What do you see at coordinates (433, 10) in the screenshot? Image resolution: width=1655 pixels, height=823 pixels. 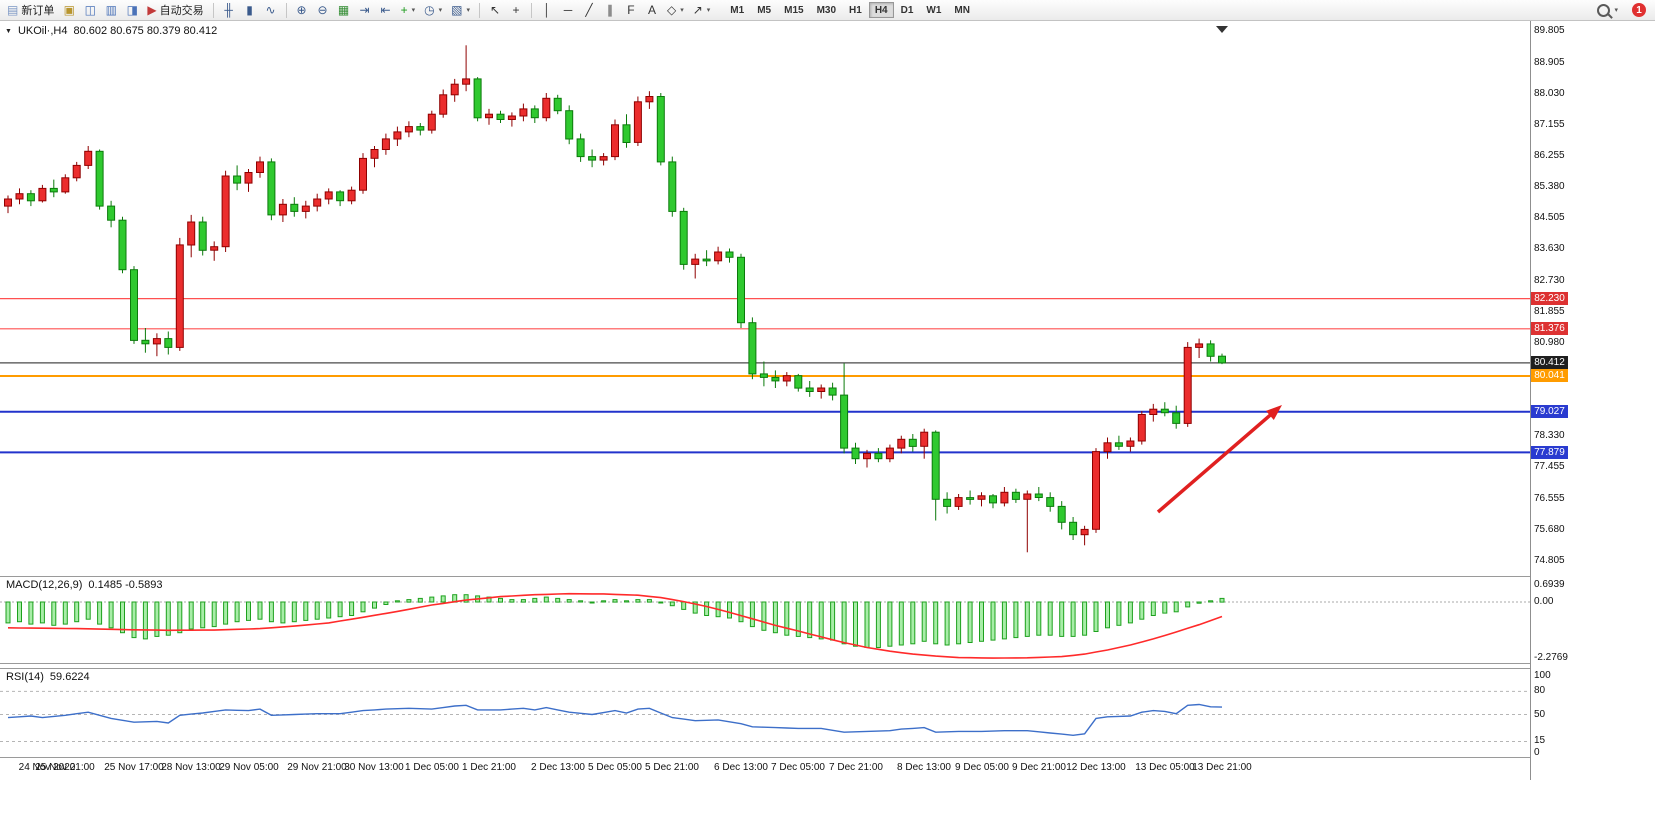 I see `periods-button: ◷ ▾` at bounding box center [433, 10].